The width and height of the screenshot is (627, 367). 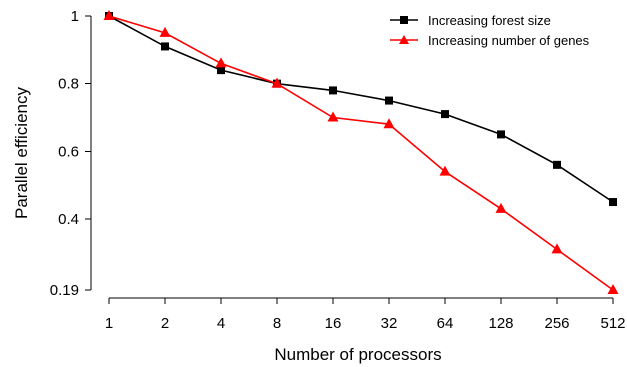 I want to click on x-tick-label: 32, so click(x=389, y=323).